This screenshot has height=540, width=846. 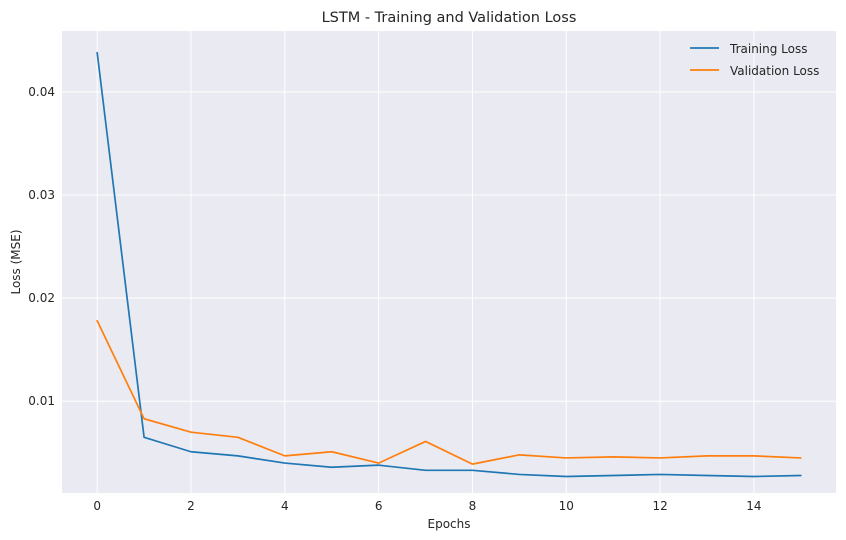 What do you see at coordinates (191, 506) in the screenshot?
I see `x-tick-label: 2` at bounding box center [191, 506].